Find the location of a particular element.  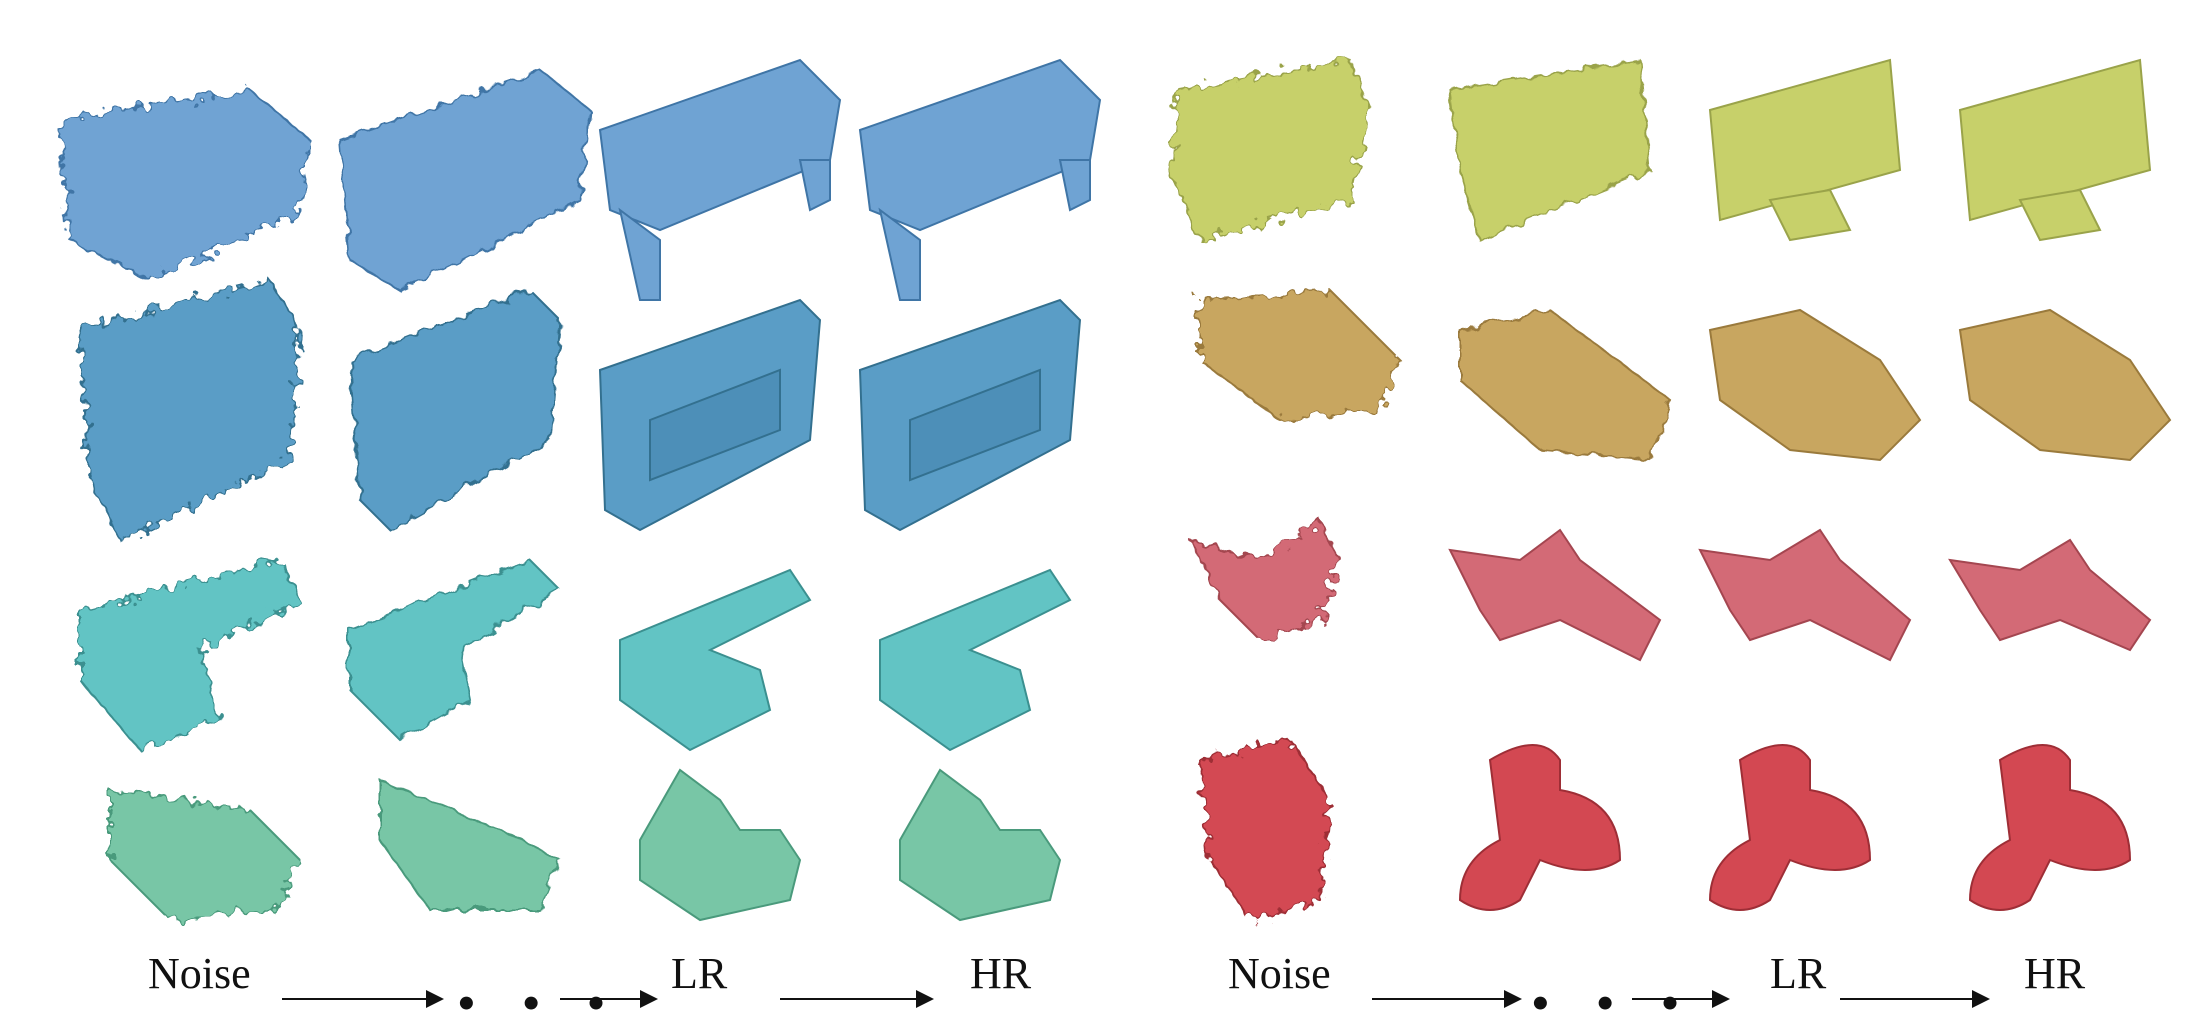

right-row-3-airplane is located at coordinates (1670, 590).